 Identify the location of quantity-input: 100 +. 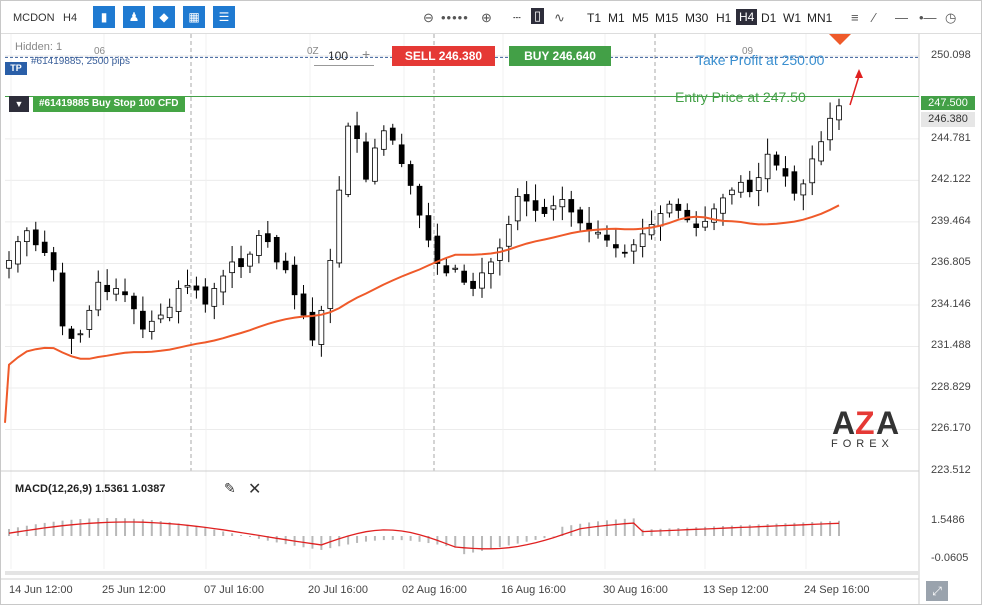
(344, 56).